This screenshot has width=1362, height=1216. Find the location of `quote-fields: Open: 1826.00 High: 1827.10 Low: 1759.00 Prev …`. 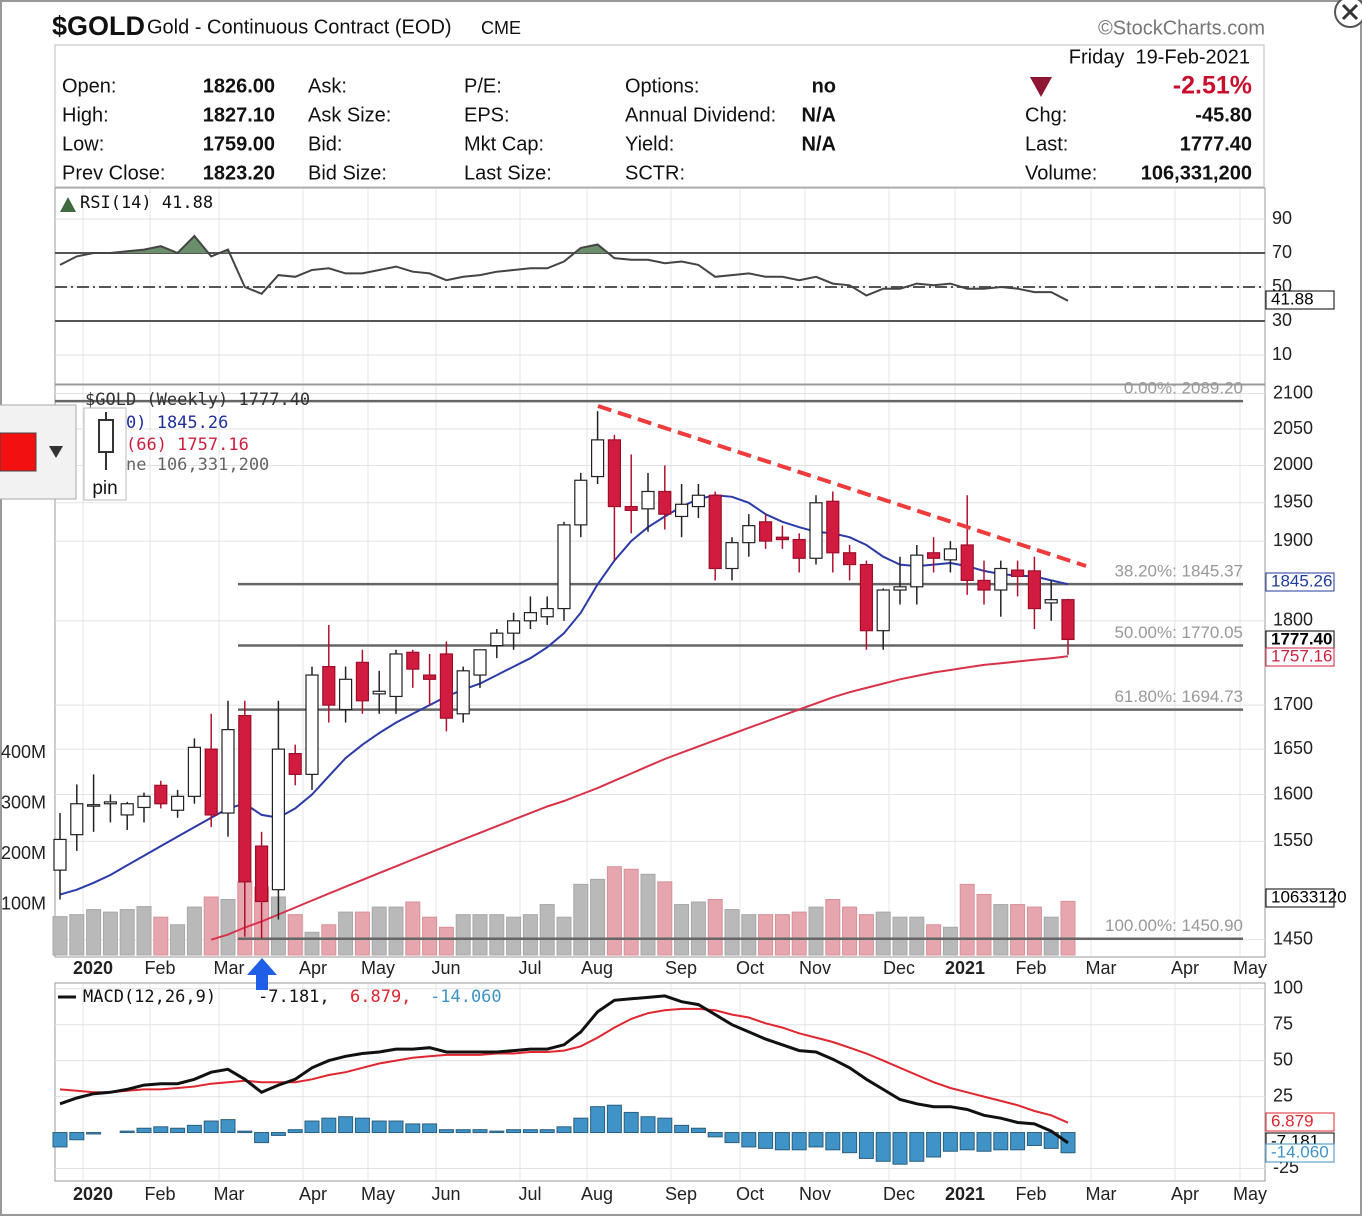

quote-fields: Open: 1826.00 High: 1827.10 Low: 1759.00 Prev … is located at coordinates (657, 129).